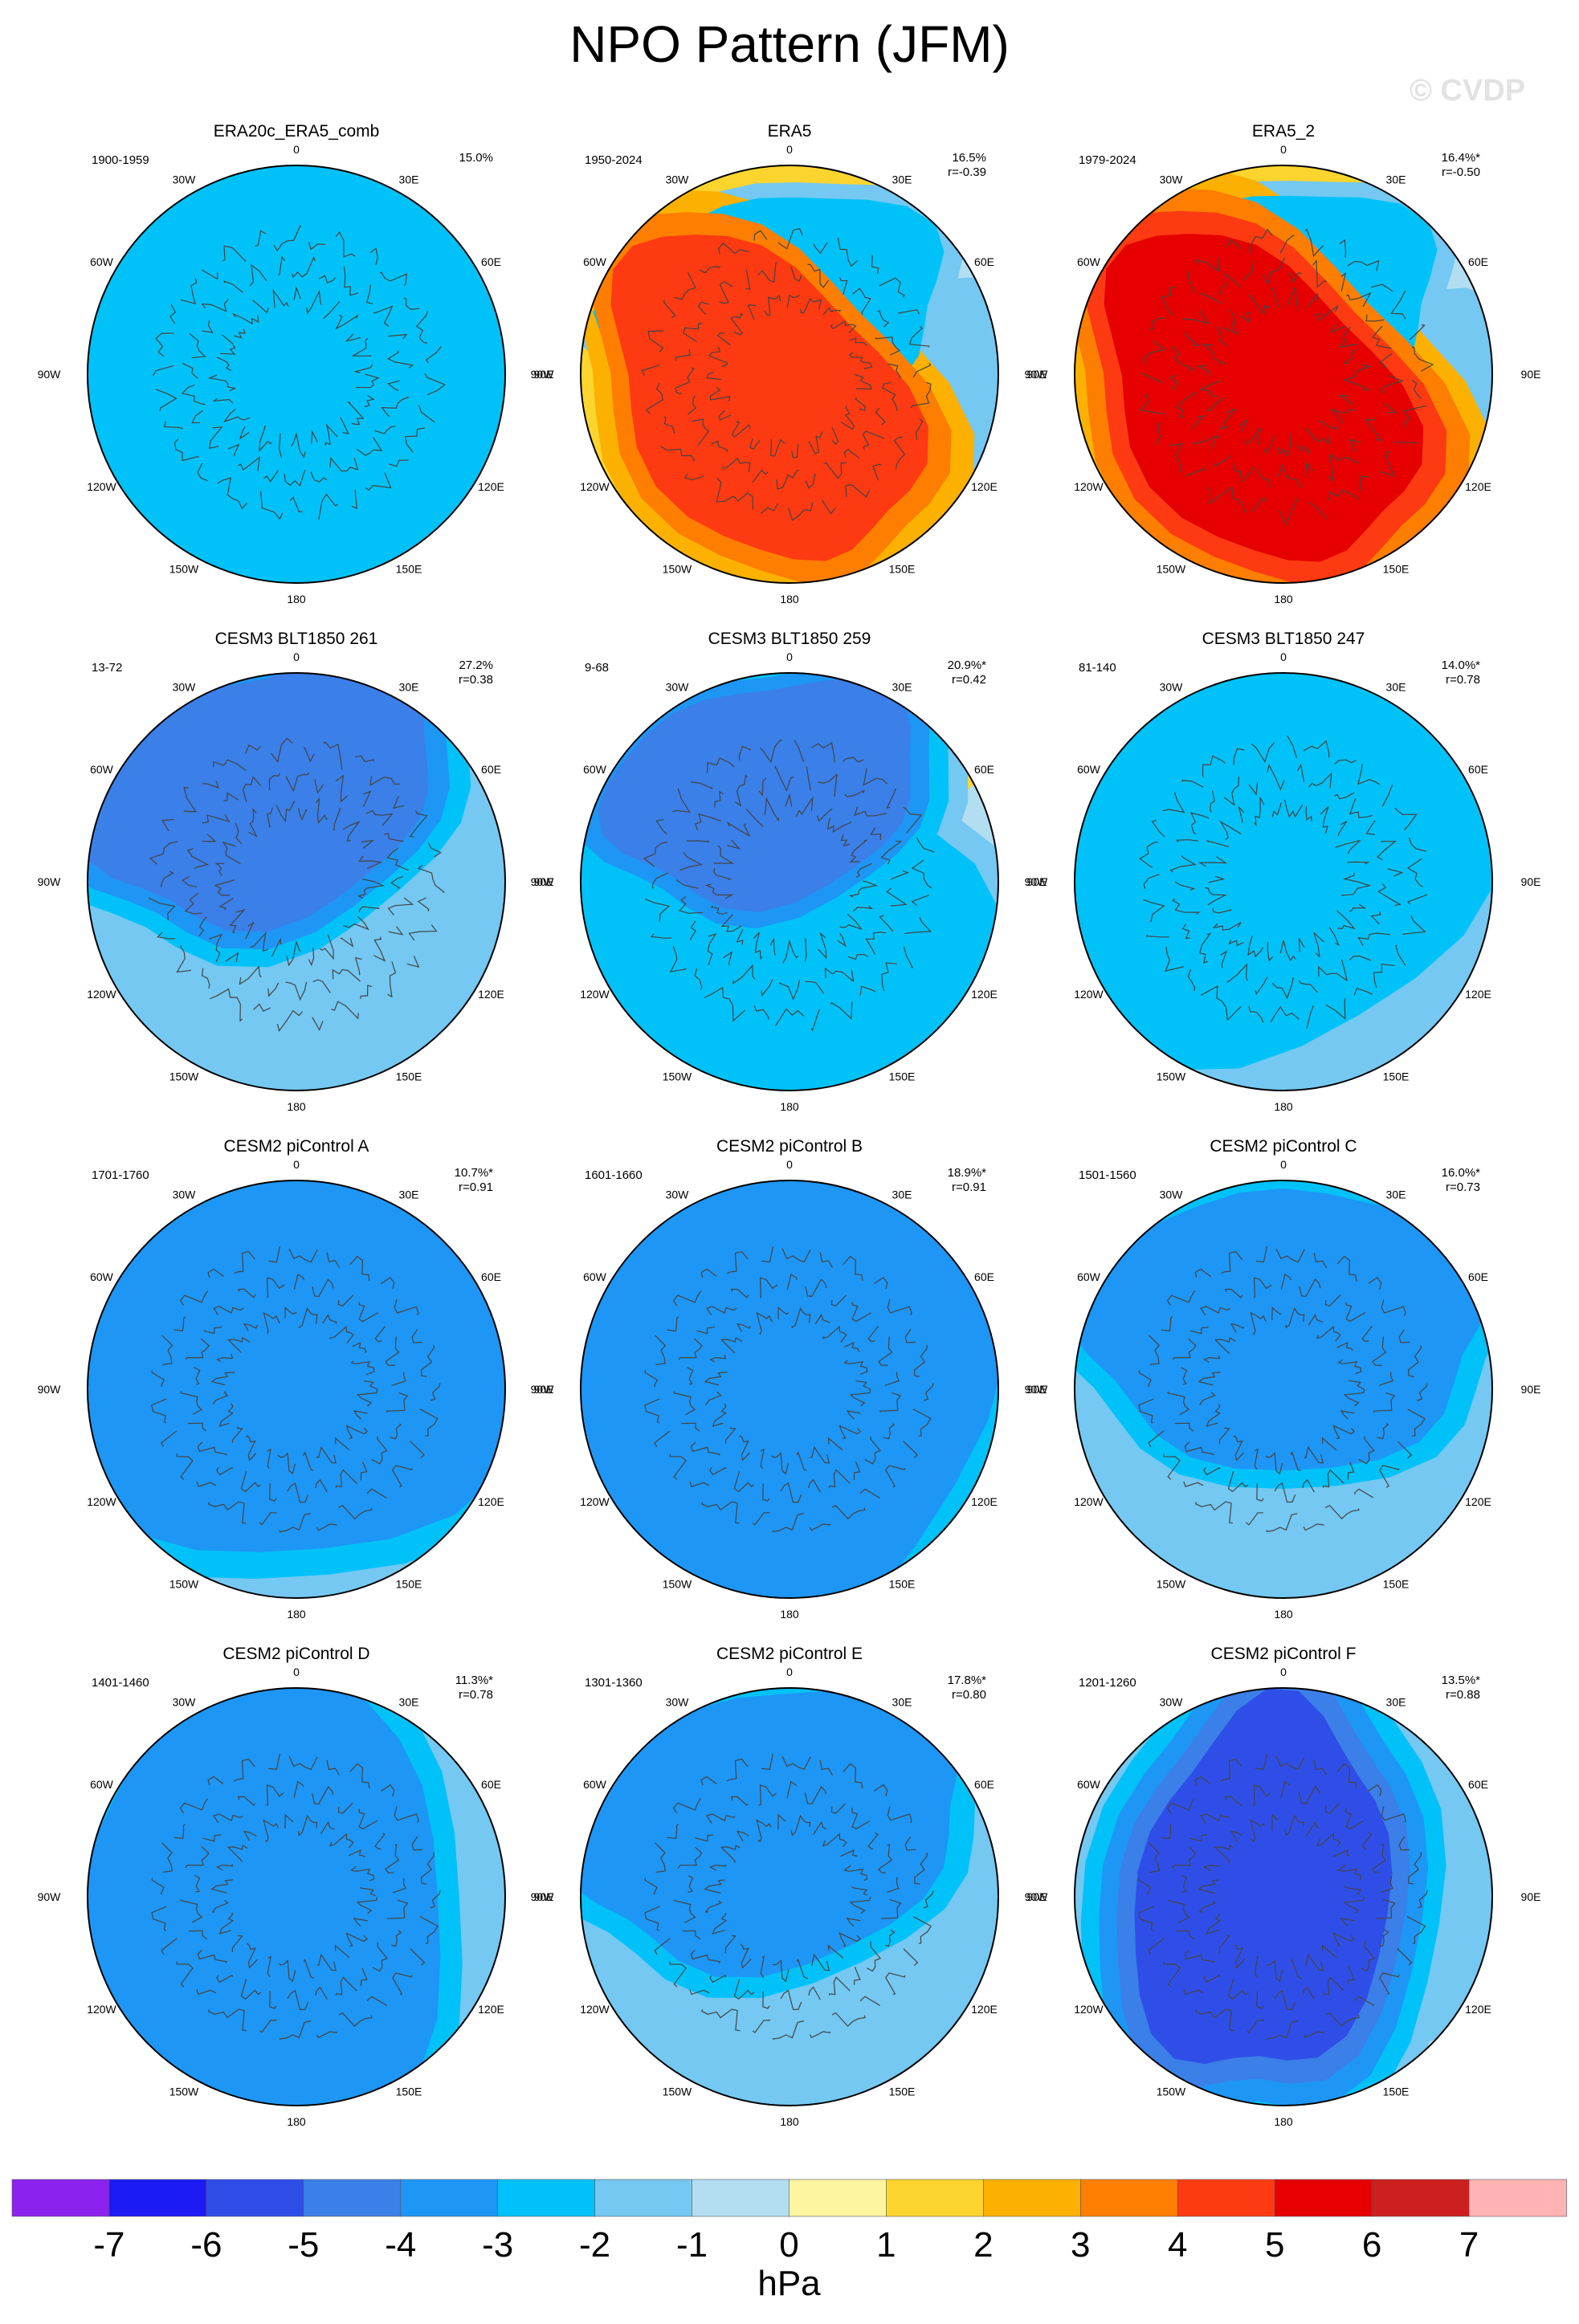  Describe the element at coordinates (108, 2245) in the screenshot. I see `colorbar-tick-label: -7` at that location.